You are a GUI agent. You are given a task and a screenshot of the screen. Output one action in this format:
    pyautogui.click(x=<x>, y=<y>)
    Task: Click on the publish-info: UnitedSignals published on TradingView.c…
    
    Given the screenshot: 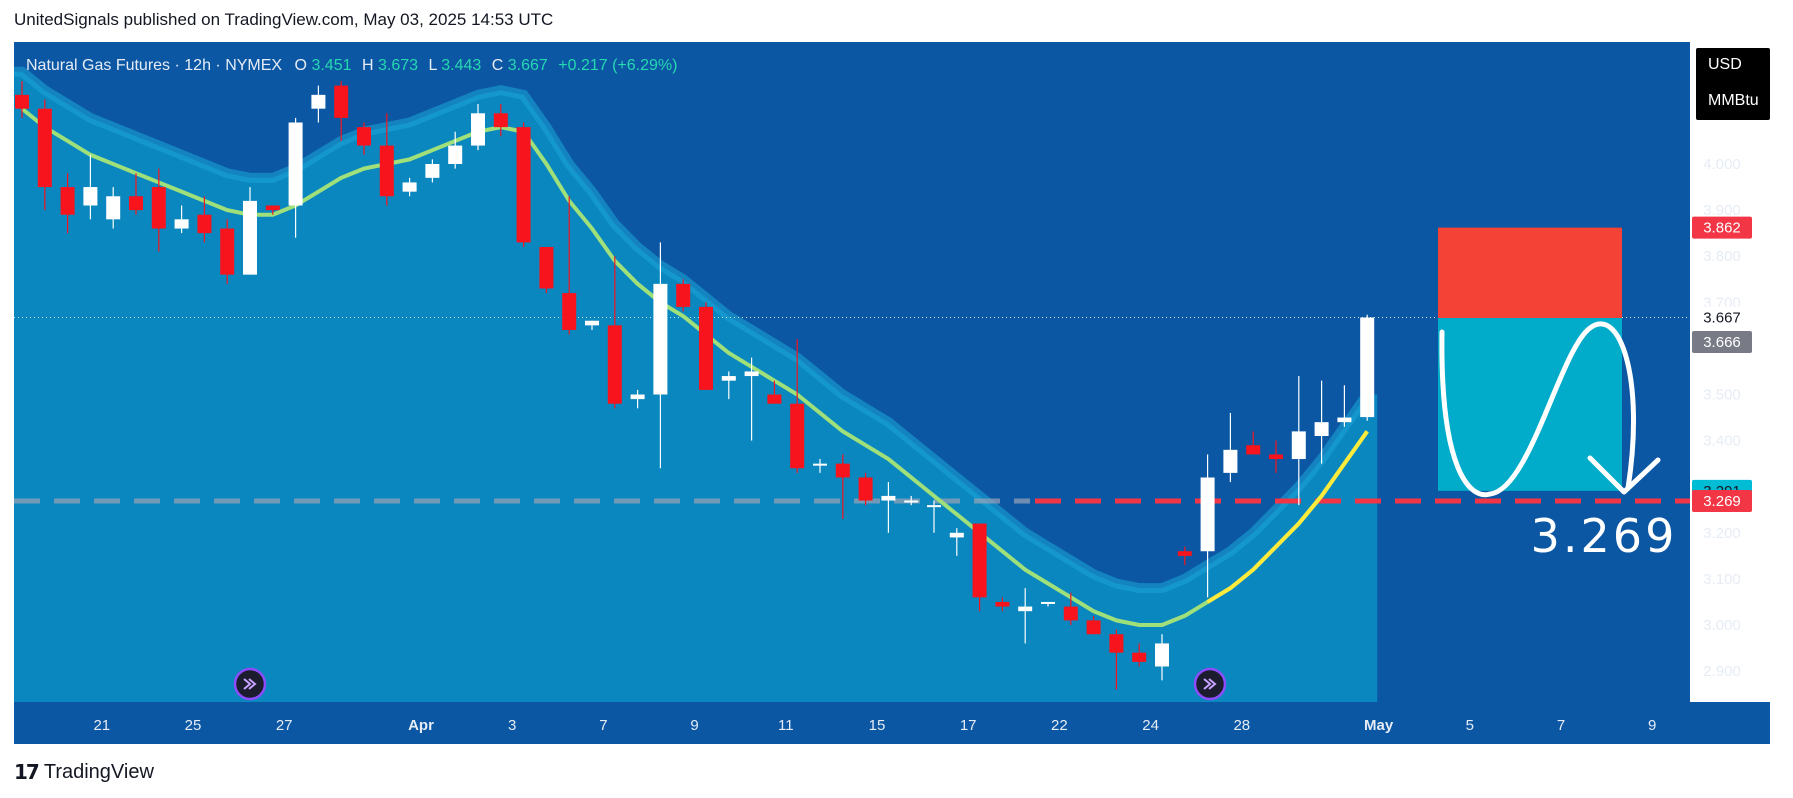 What is the action you would take?
    pyautogui.click(x=284, y=19)
    